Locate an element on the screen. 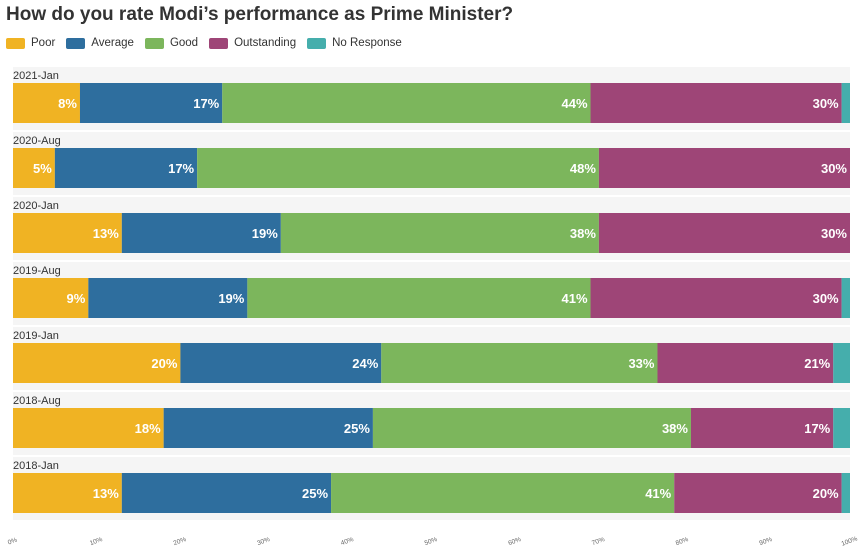 Image resolution: width=864 pixels, height=553 pixels. legend-item-poor: Poor is located at coordinates (30, 43).